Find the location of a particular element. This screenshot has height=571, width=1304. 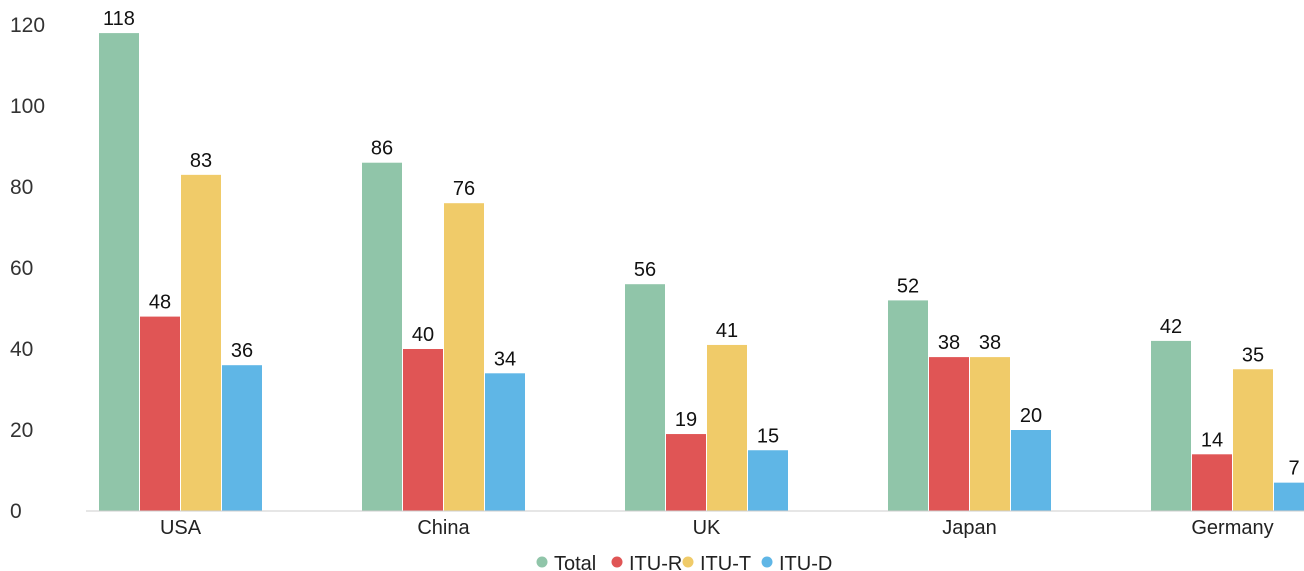

legend-item-itu-d: ITU-D is located at coordinates (796, 562).